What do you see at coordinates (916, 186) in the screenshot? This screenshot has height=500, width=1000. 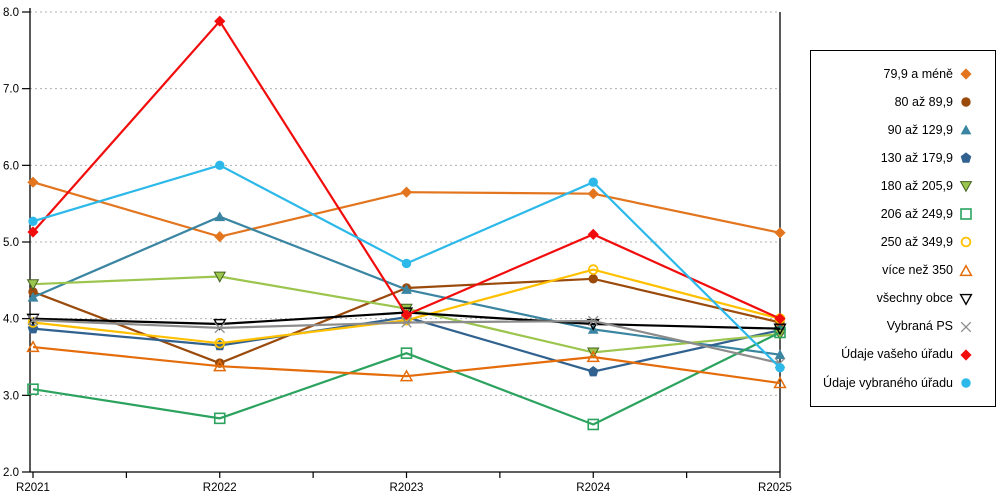 I see `legend-item-label: 180 až 205,9` at bounding box center [916, 186].